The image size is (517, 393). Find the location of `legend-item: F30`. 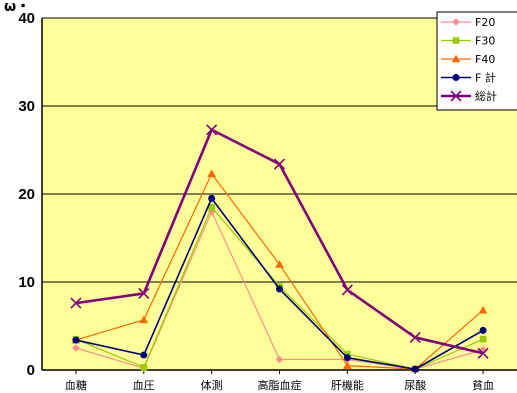

legend-item: F30 is located at coordinates (468, 41).